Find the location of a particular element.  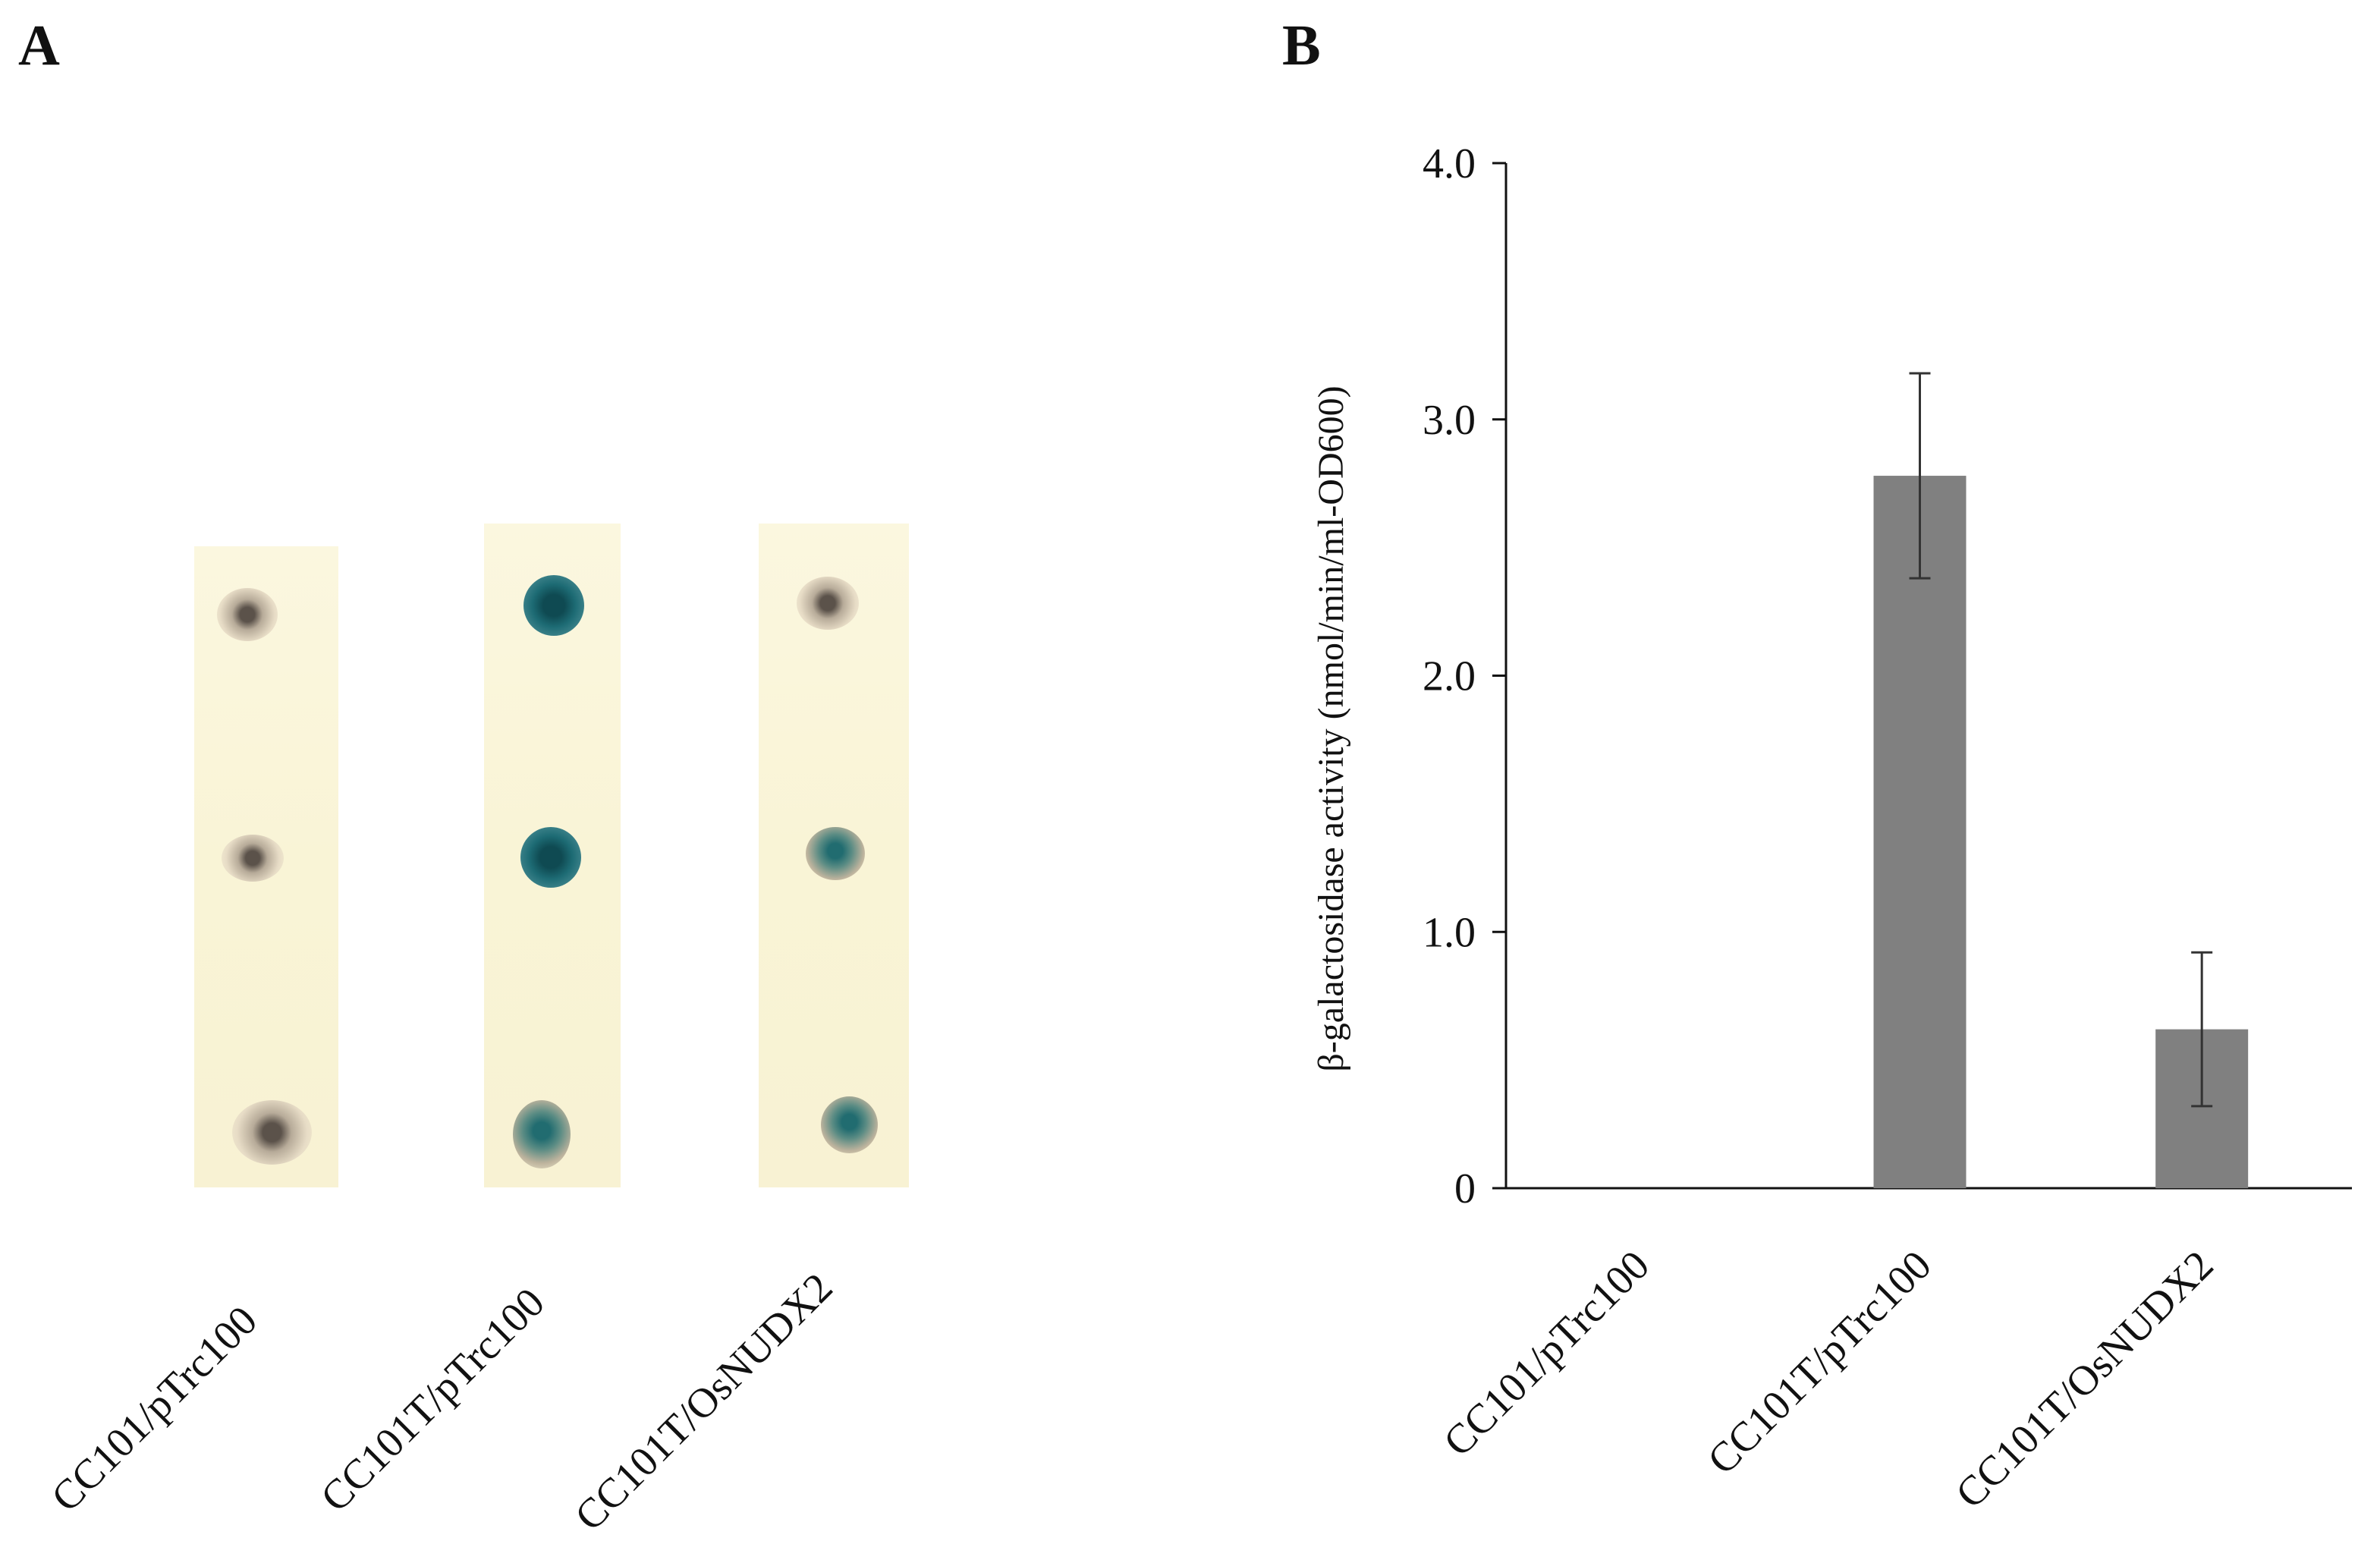

y-tick-label: 4.0 is located at coordinates (1449, 163).